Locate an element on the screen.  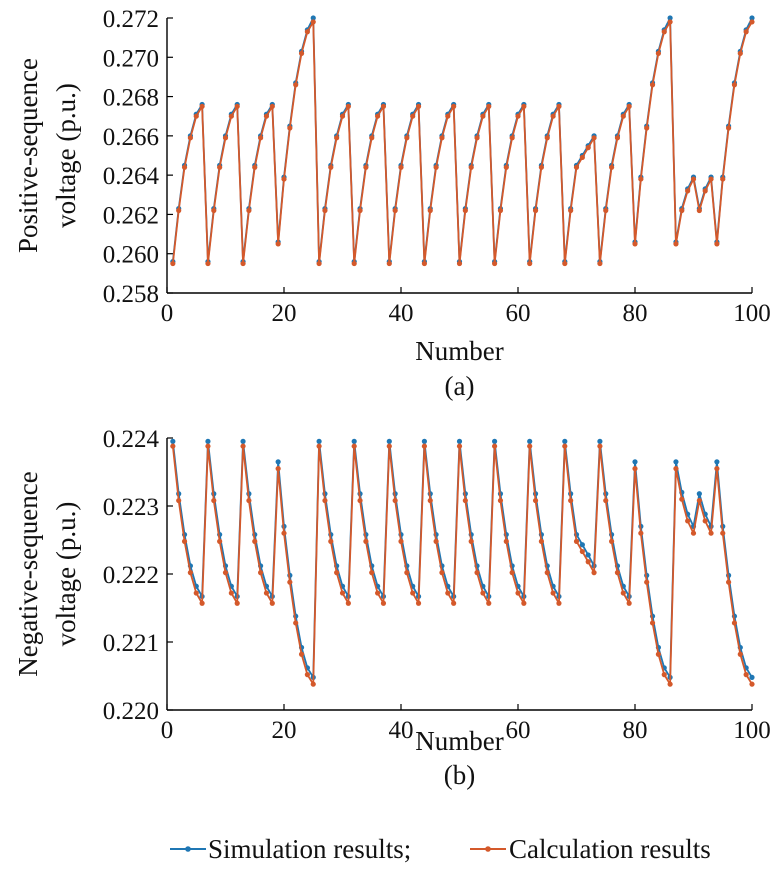
x-tick-label-b-3: 60 is located at coordinates (518, 730).